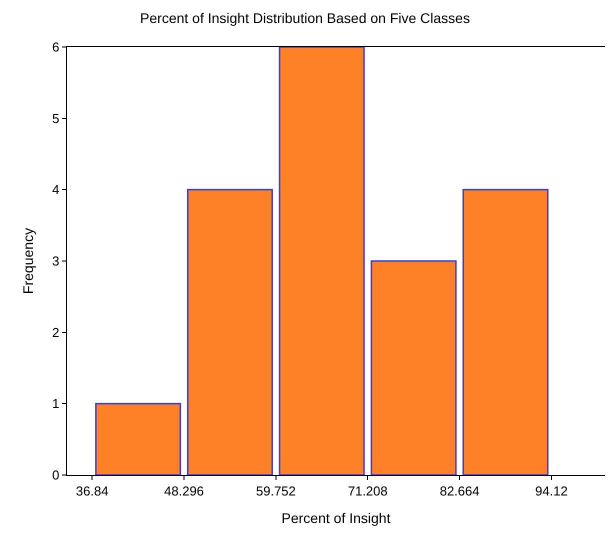 This screenshot has width=610, height=537. I want to click on chart-title: Percent of Insight Distribution Based on Five Classes, so click(305, 18).